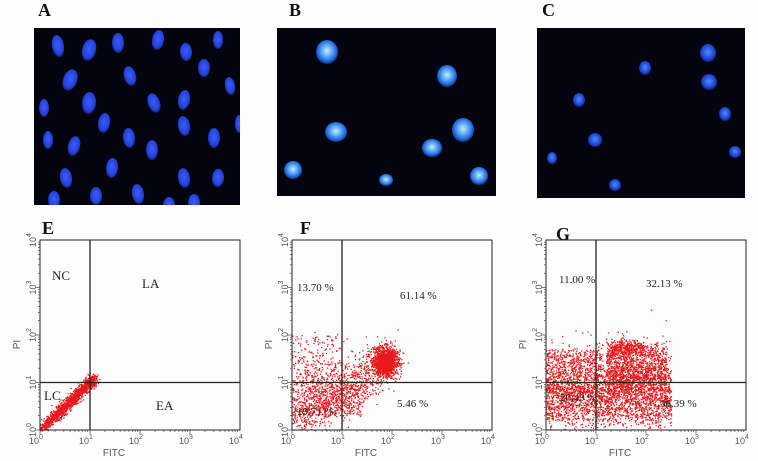 This screenshot has width=758, height=461. I want to click on quadrant-pct-upper-right: 32.13 %, so click(664, 284).